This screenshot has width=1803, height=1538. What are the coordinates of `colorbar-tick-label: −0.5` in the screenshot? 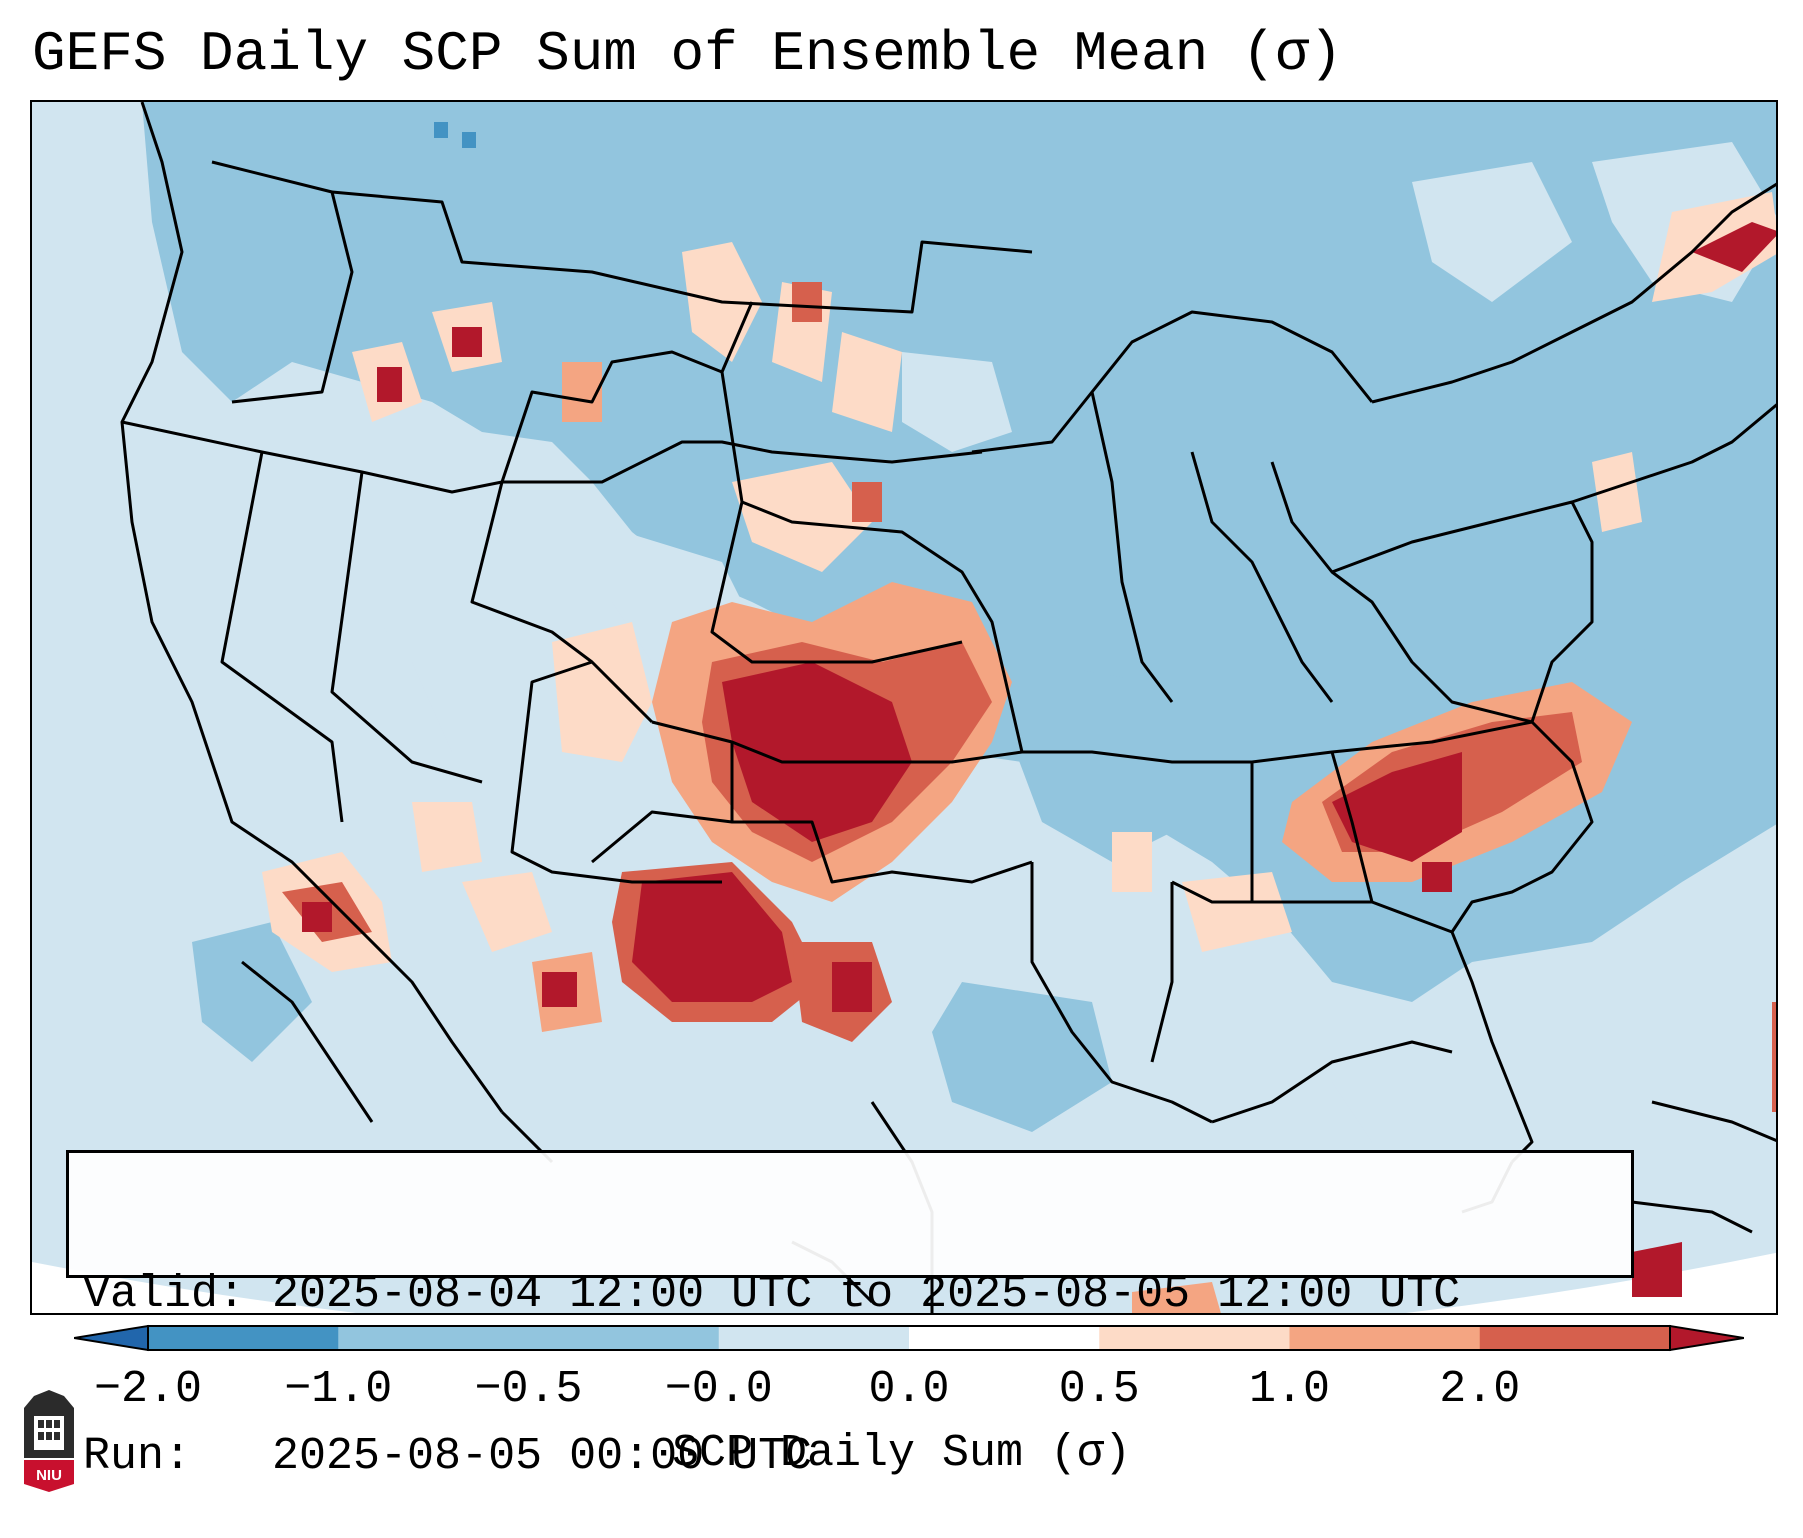 It's located at (528, 1389).